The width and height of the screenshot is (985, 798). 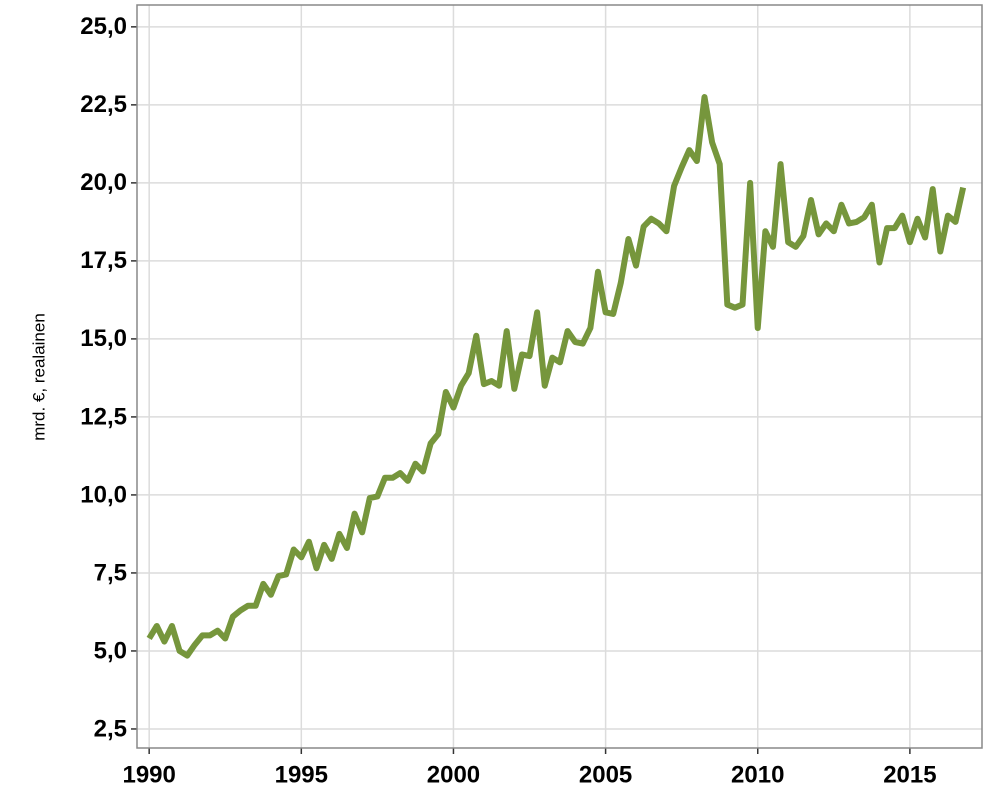 I want to click on x-tick-label: 2005, so click(x=605, y=774).